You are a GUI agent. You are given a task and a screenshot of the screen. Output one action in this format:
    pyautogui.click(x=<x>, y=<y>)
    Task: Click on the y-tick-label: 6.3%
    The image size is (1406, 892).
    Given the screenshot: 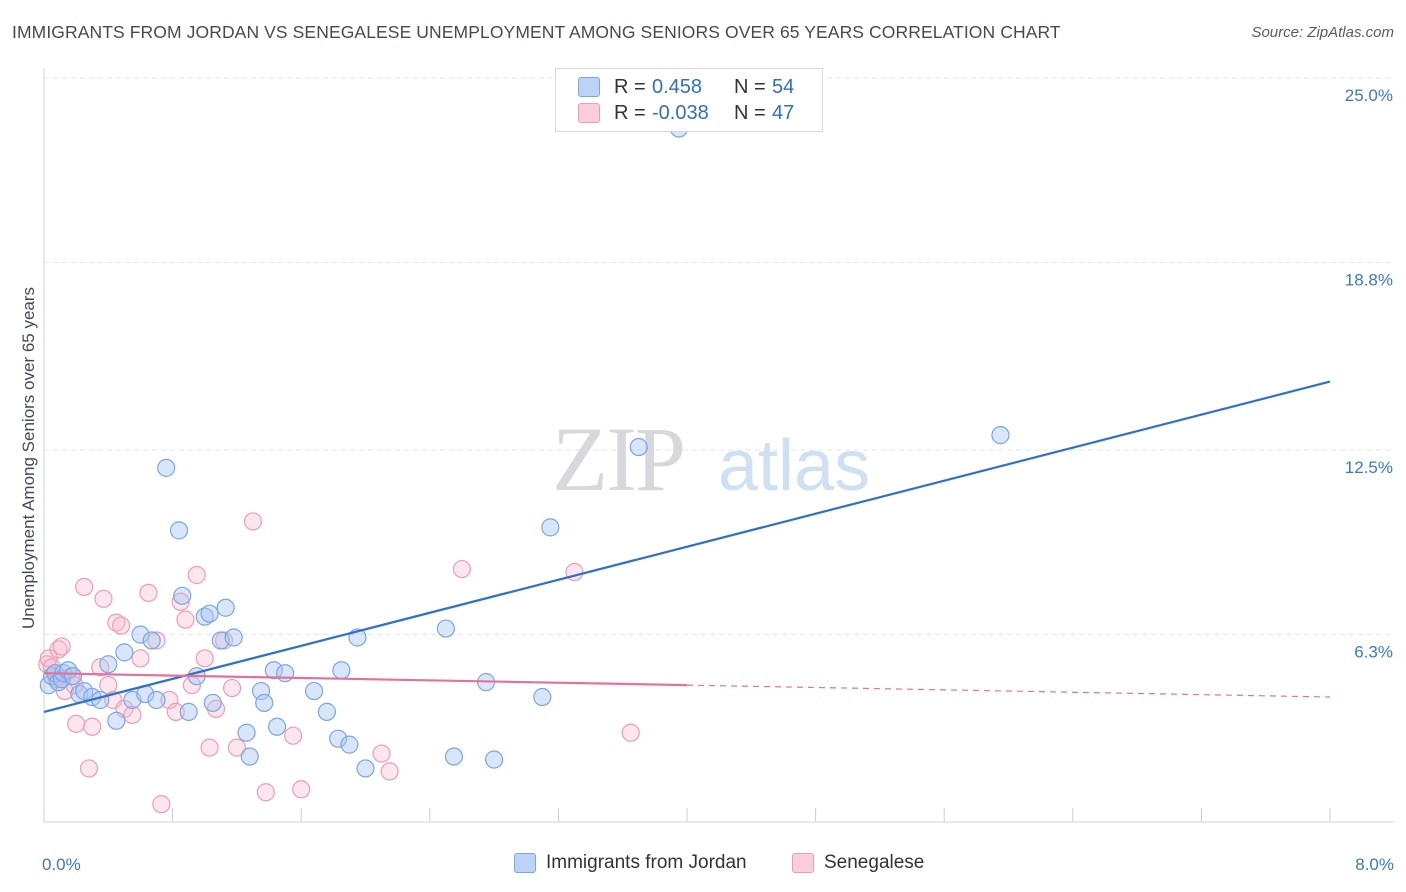 What is the action you would take?
    pyautogui.click(x=1373, y=652)
    